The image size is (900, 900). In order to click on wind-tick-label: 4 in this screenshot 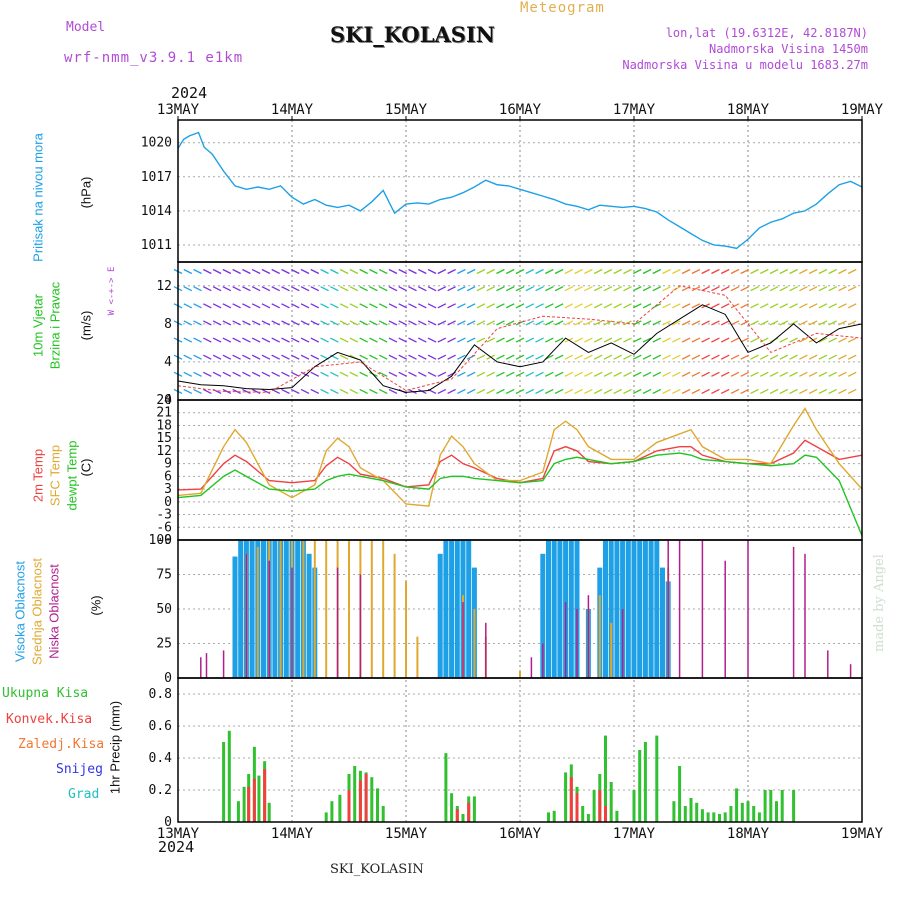, I will do `click(168, 362)`.